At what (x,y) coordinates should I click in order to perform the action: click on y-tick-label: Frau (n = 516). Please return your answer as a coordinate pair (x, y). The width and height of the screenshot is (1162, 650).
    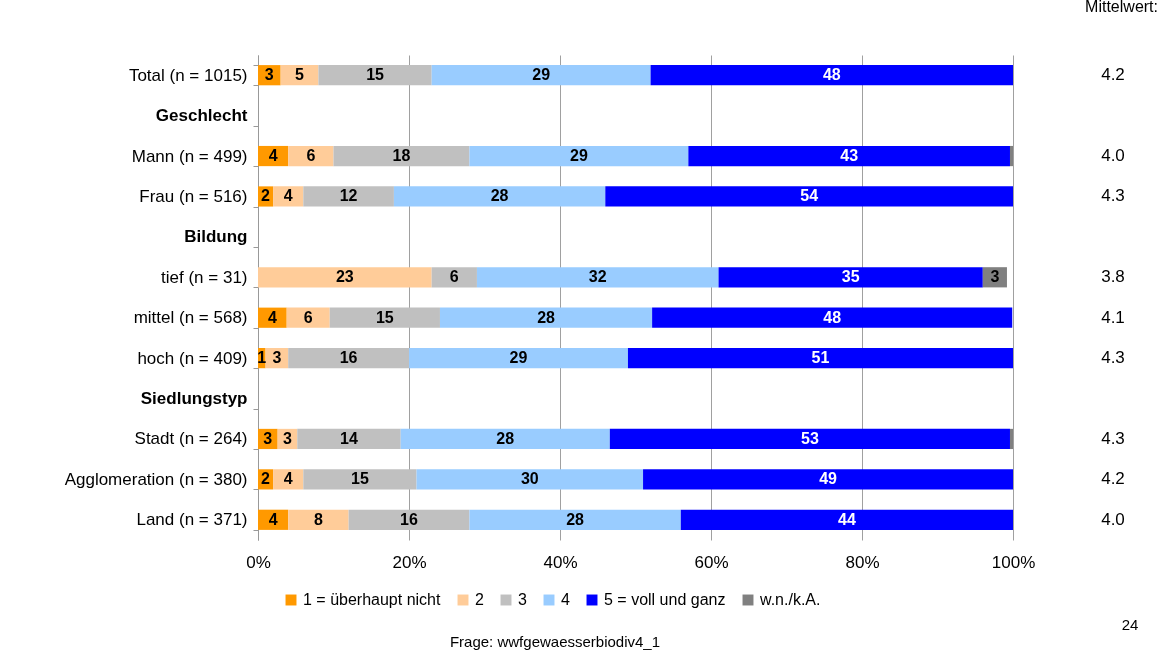
    Looking at the image, I should click on (193, 196).